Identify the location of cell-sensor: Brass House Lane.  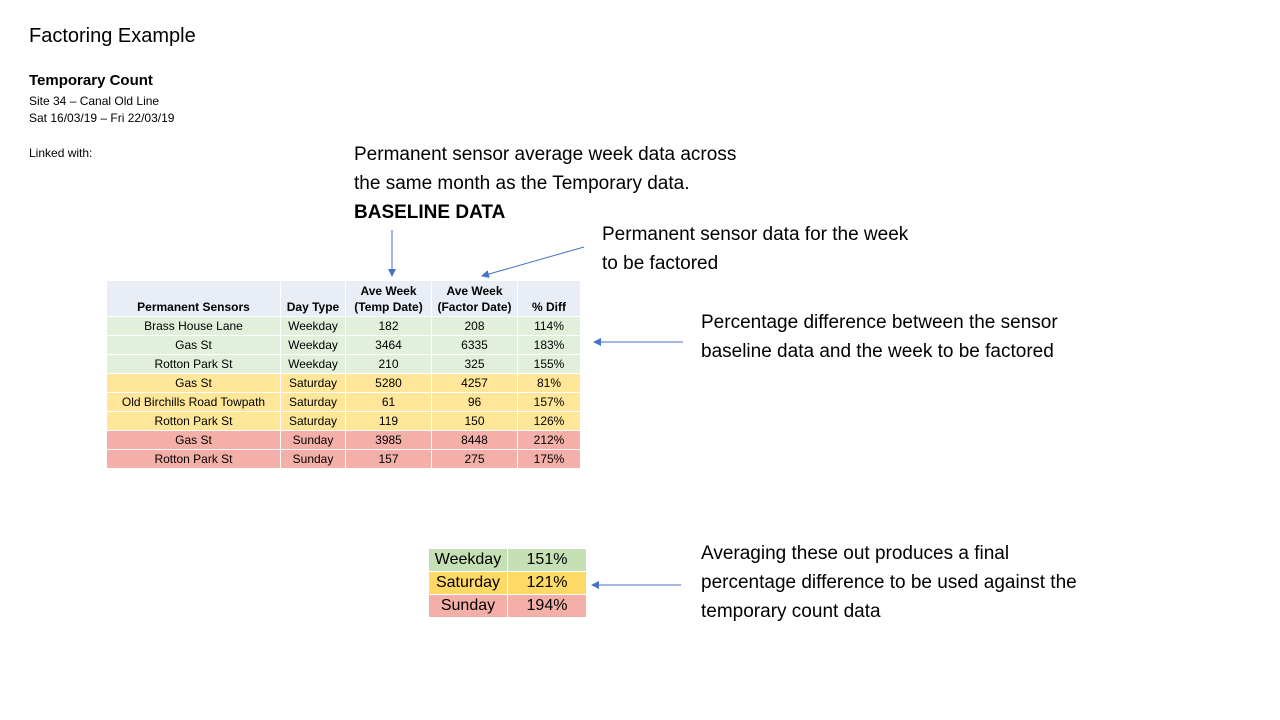
(193, 326).